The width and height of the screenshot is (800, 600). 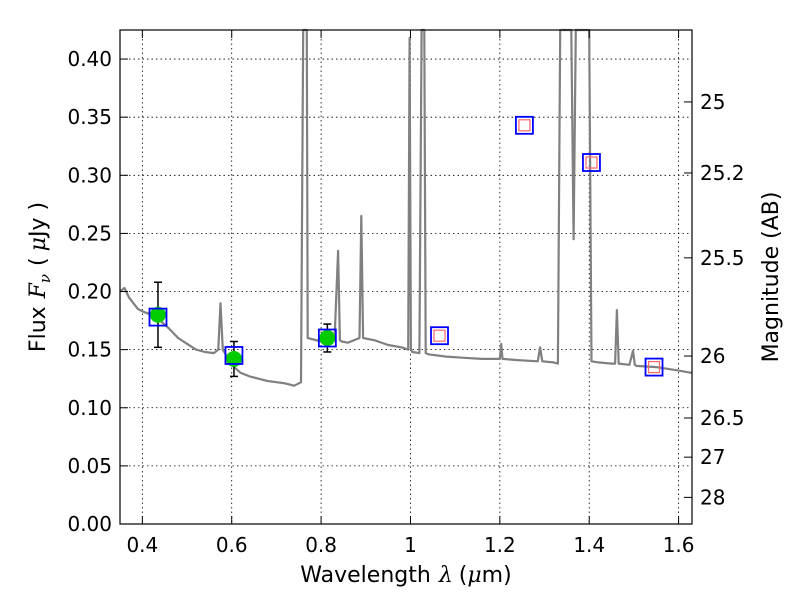 I want to click on y2-tick-label: 25, so click(x=712, y=102).